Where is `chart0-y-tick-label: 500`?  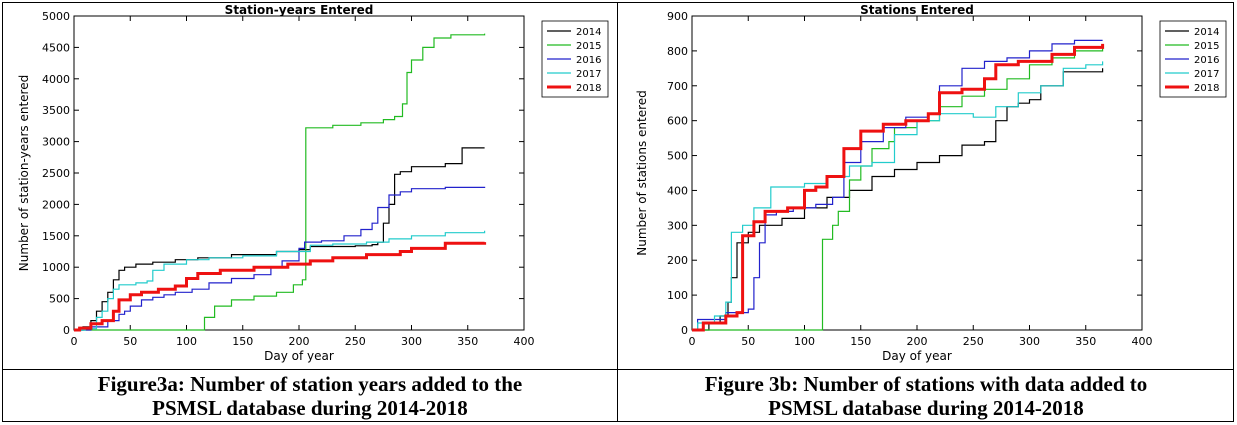
chart0-y-tick-label: 500 is located at coordinates (59, 299).